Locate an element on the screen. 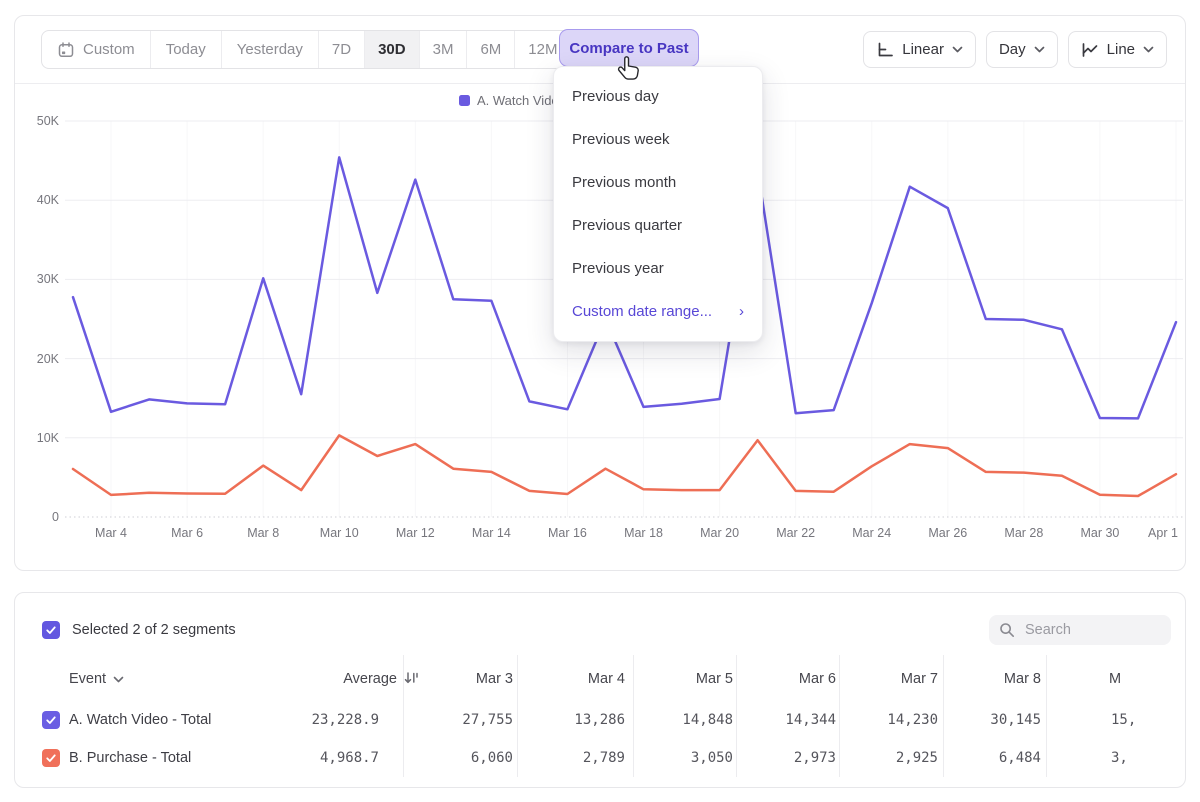 Image resolution: width=1200 pixels, height=802 pixels. menu-item-previous-day: Previous day is located at coordinates (658, 96).